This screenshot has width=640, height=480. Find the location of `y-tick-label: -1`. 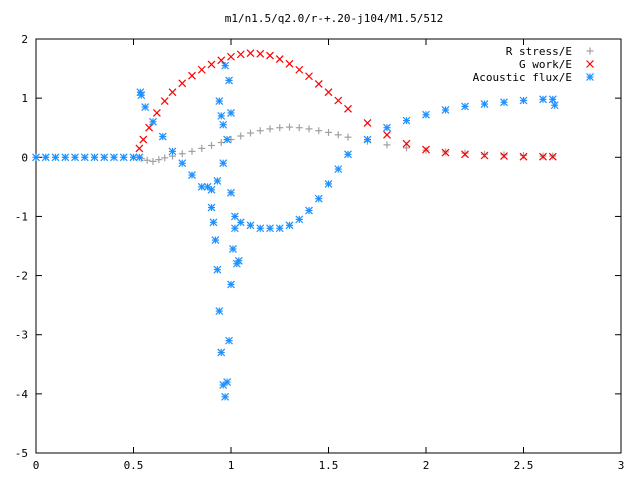

y-tick-label: -1 is located at coordinates (21, 216).